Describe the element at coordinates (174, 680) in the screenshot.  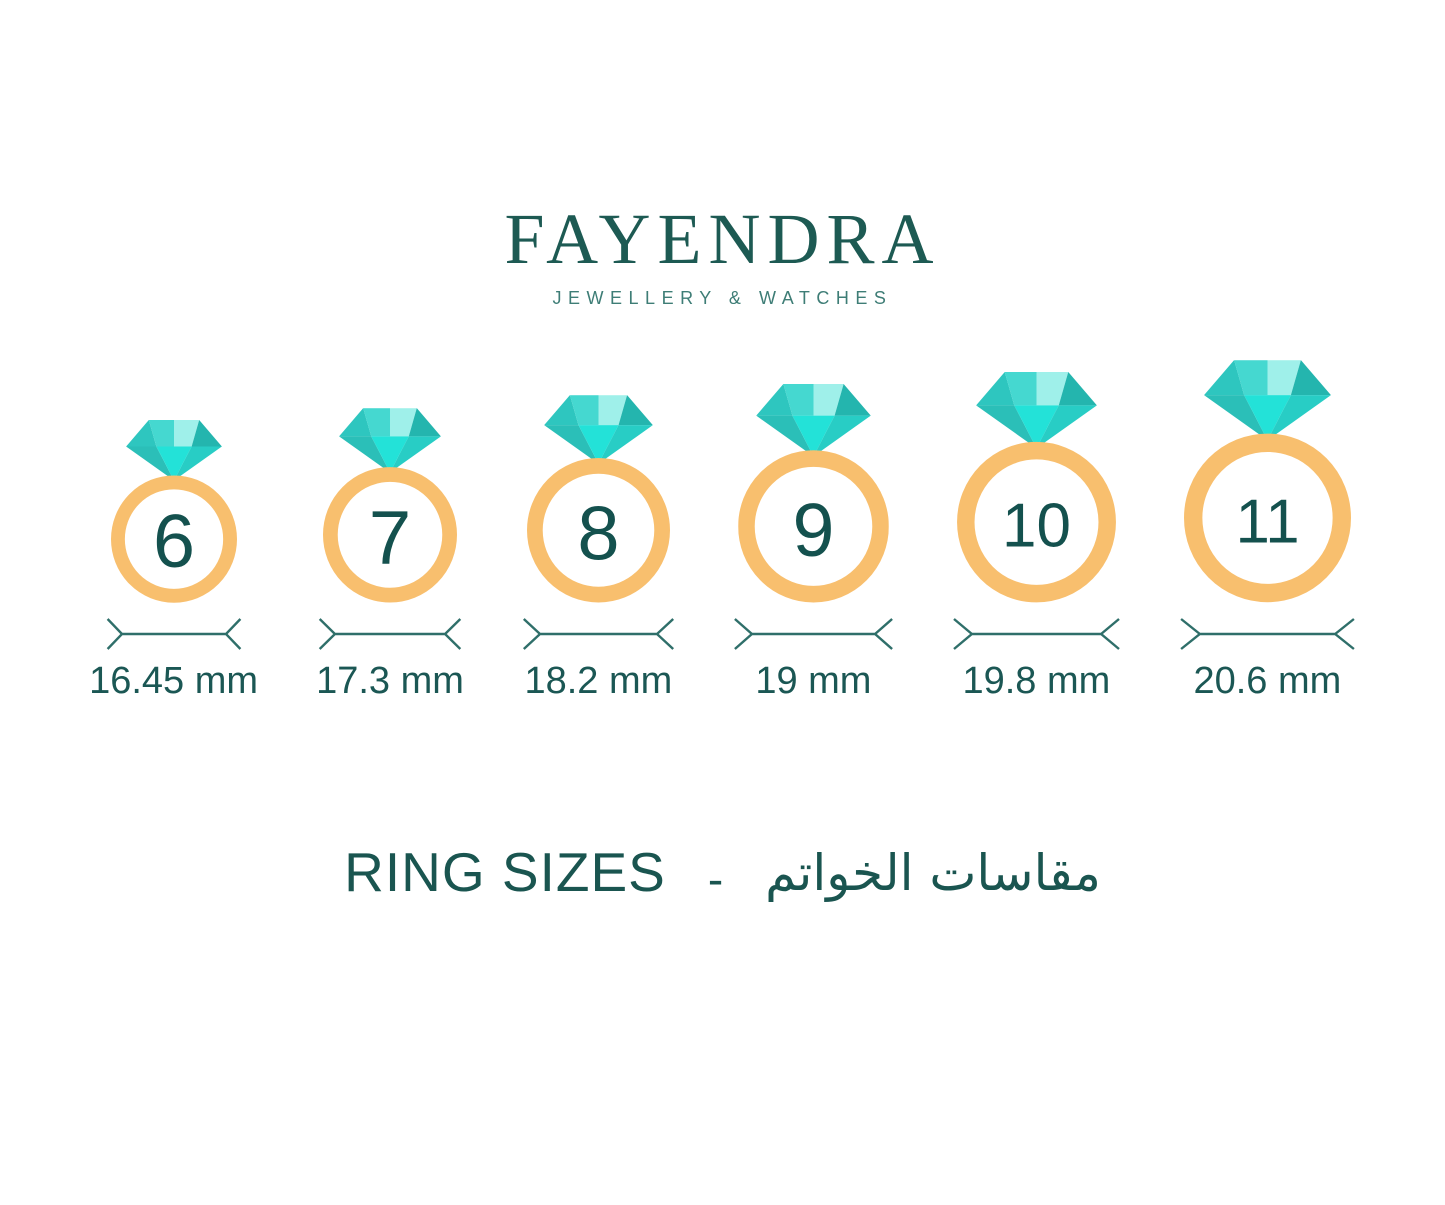
I see `diameter-label: 16.45 mm` at that location.